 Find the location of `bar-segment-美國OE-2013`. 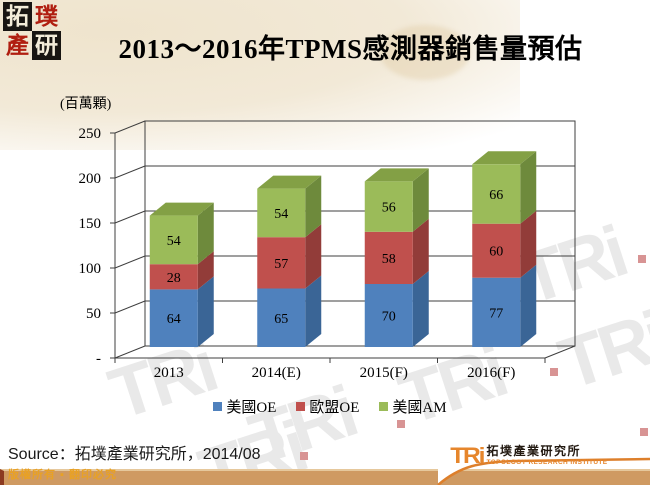

bar-segment-美國OE-2013 is located at coordinates (173, 318).